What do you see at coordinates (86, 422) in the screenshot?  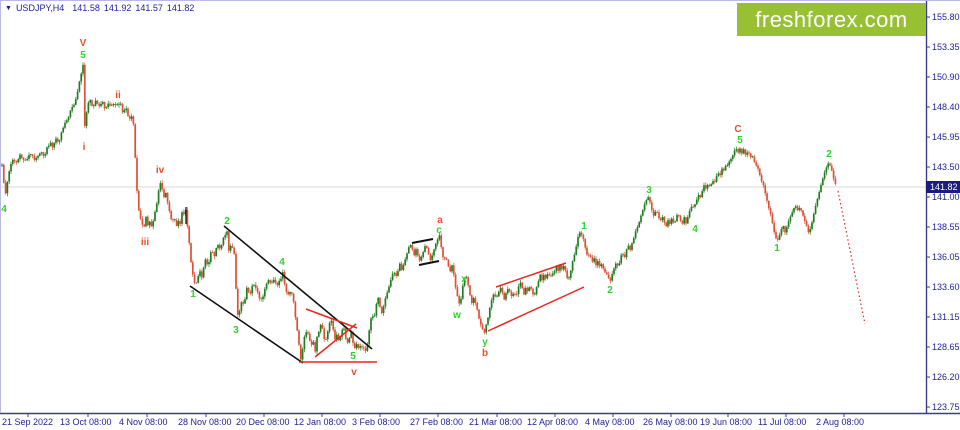 I see `time-axis-label: 13 Oct 08:00` at bounding box center [86, 422].